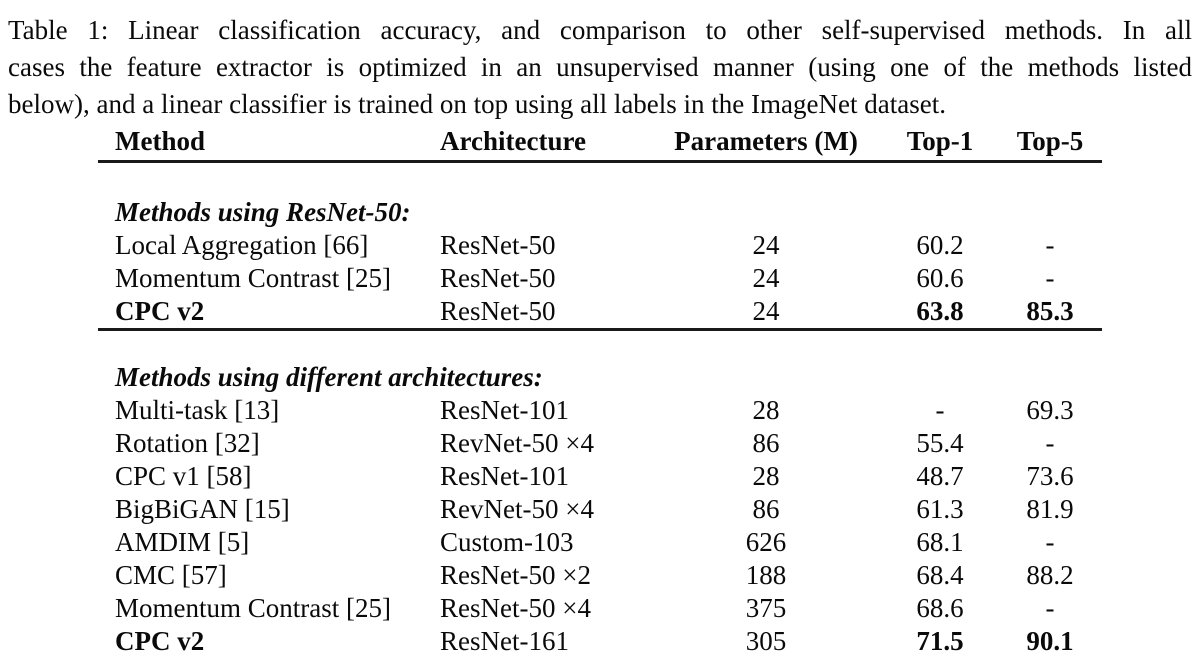  What do you see at coordinates (940, 476) in the screenshot?
I see `cell-top1: 48.7` at bounding box center [940, 476].